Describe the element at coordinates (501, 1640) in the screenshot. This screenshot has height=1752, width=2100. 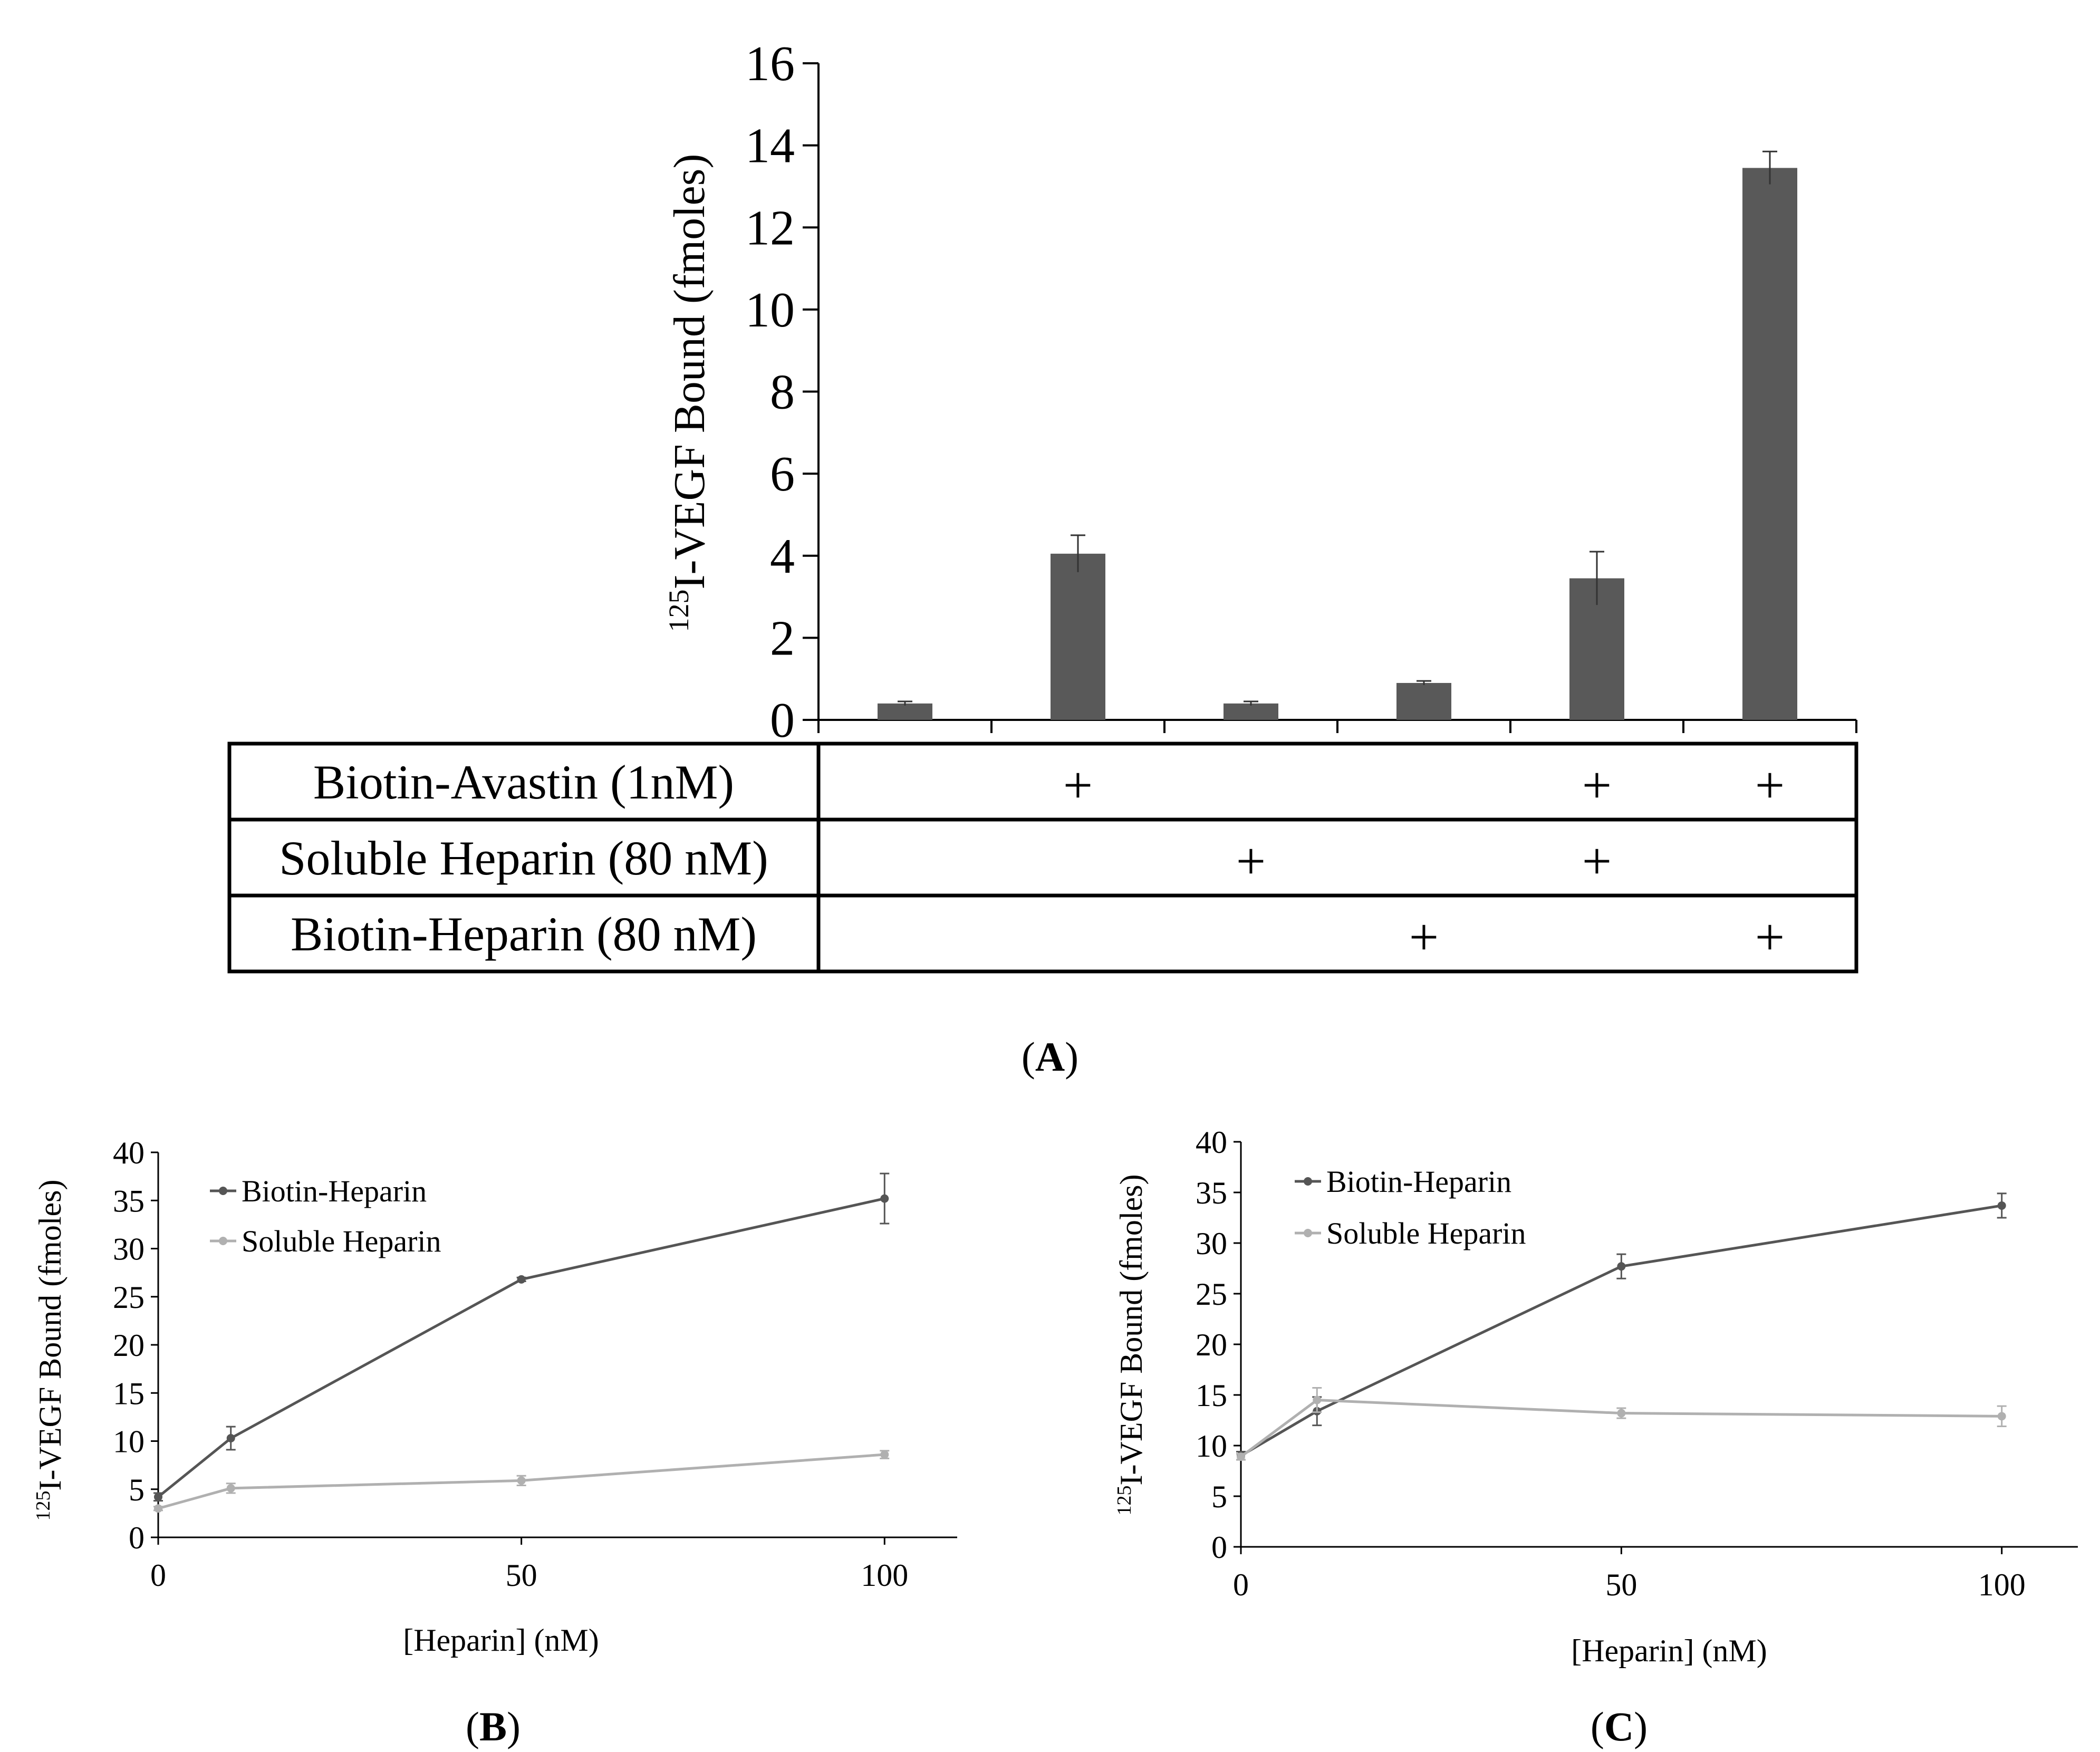
I see `panel-b-x-axis-label: [Heparin] (nM)` at that location.